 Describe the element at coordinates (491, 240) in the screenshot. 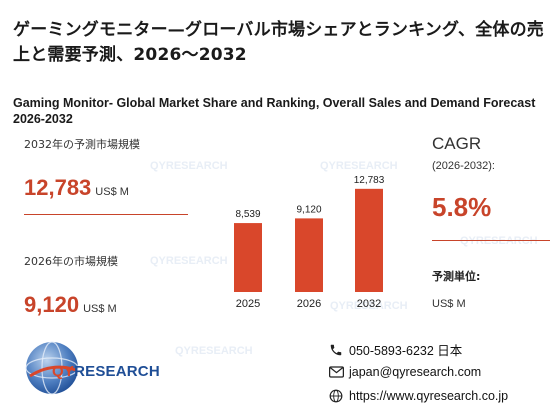

I see `cagr-divider` at that location.